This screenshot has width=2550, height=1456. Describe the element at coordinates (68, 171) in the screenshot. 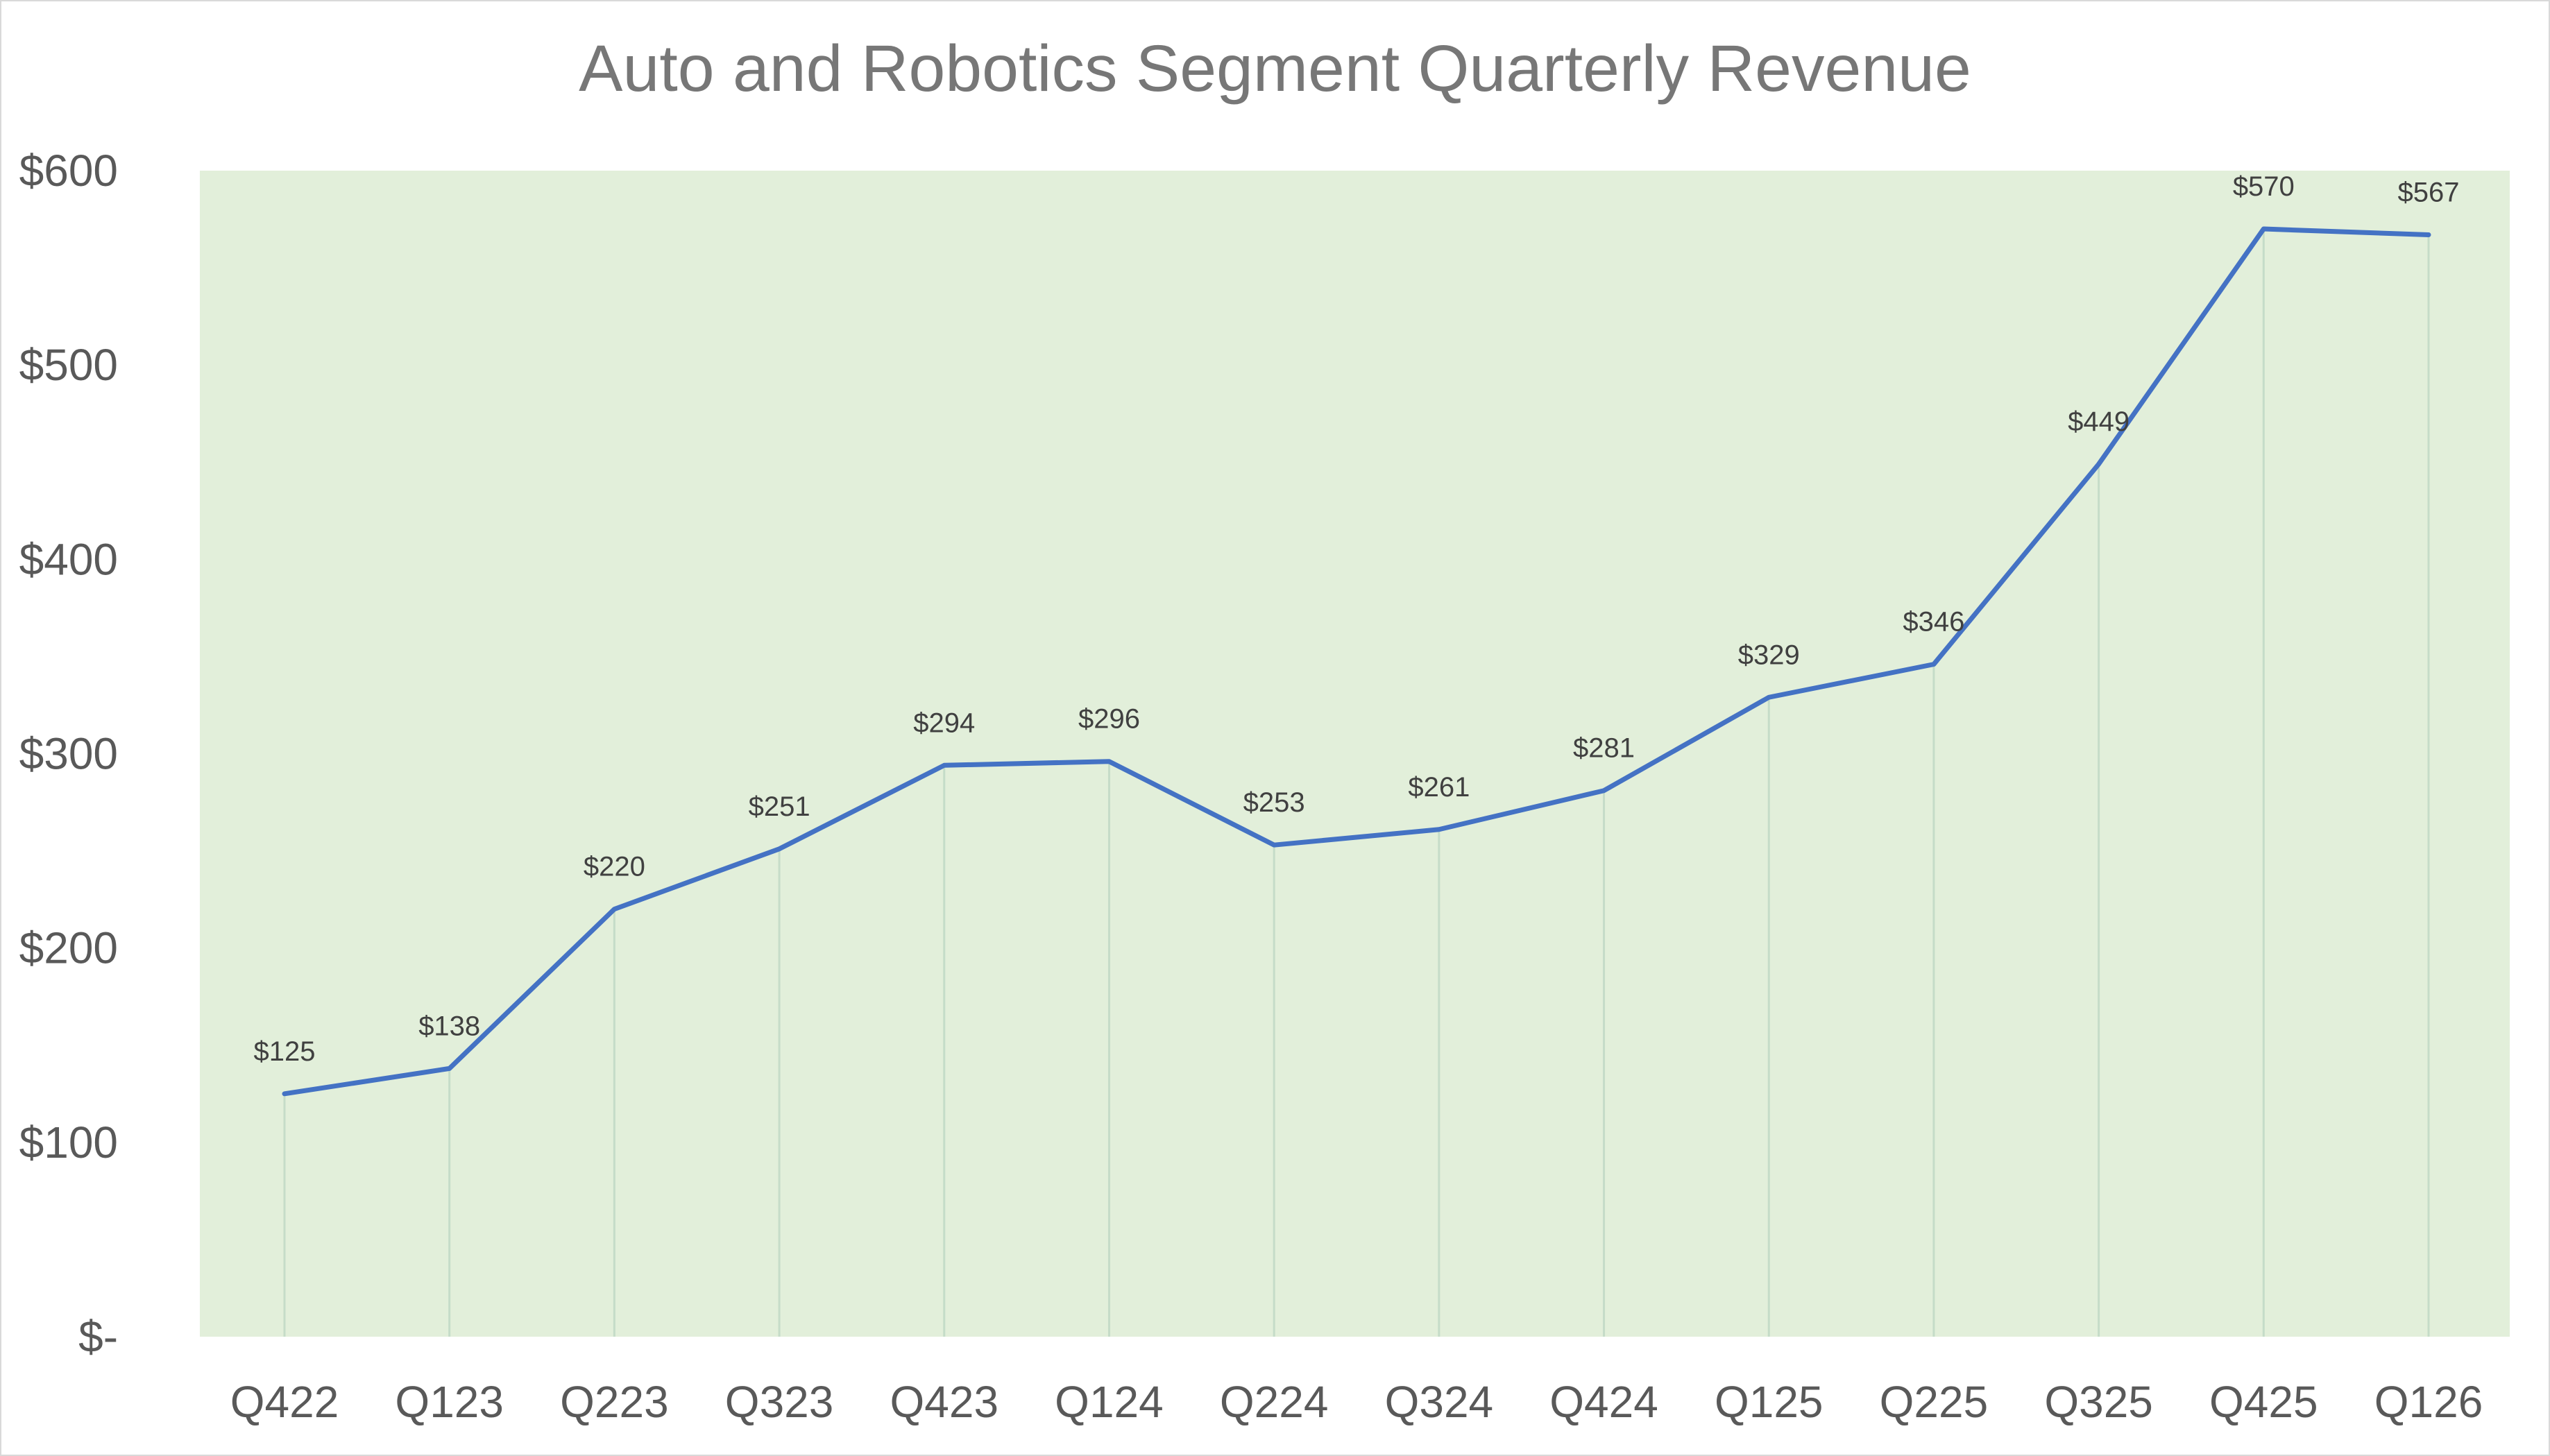

I see `y-tick-label: $600` at that location.